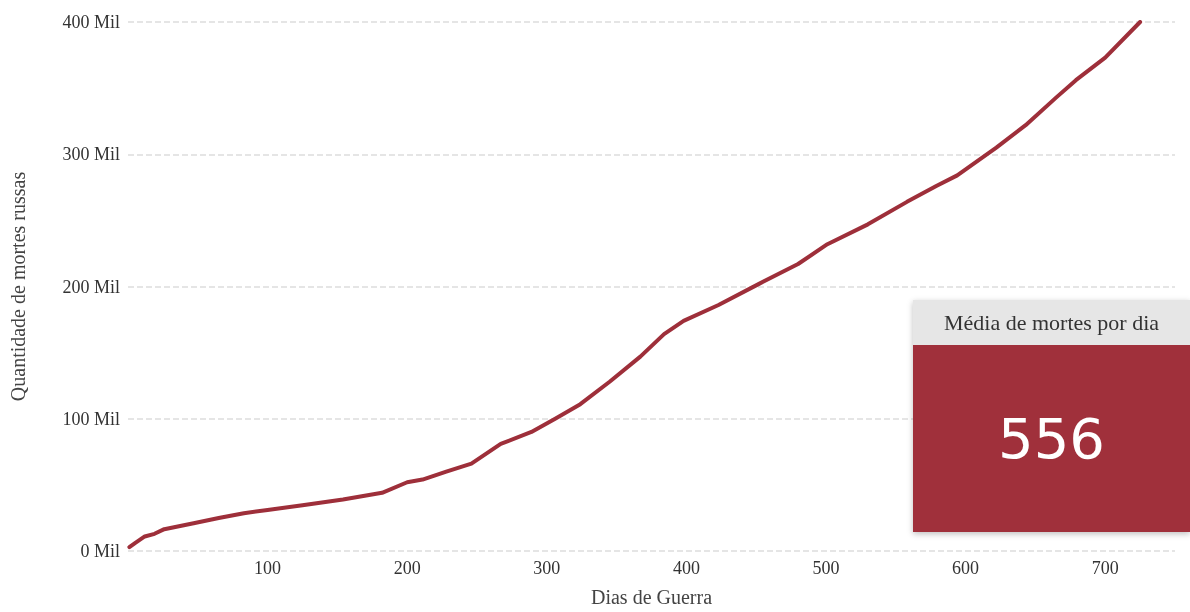 This screenshot has height=612, width=1190. What do you see at coordinates (91, 418) in the screenshot?
I see `y-tick-label: 100 Mil` at bounding box center [91, 418].